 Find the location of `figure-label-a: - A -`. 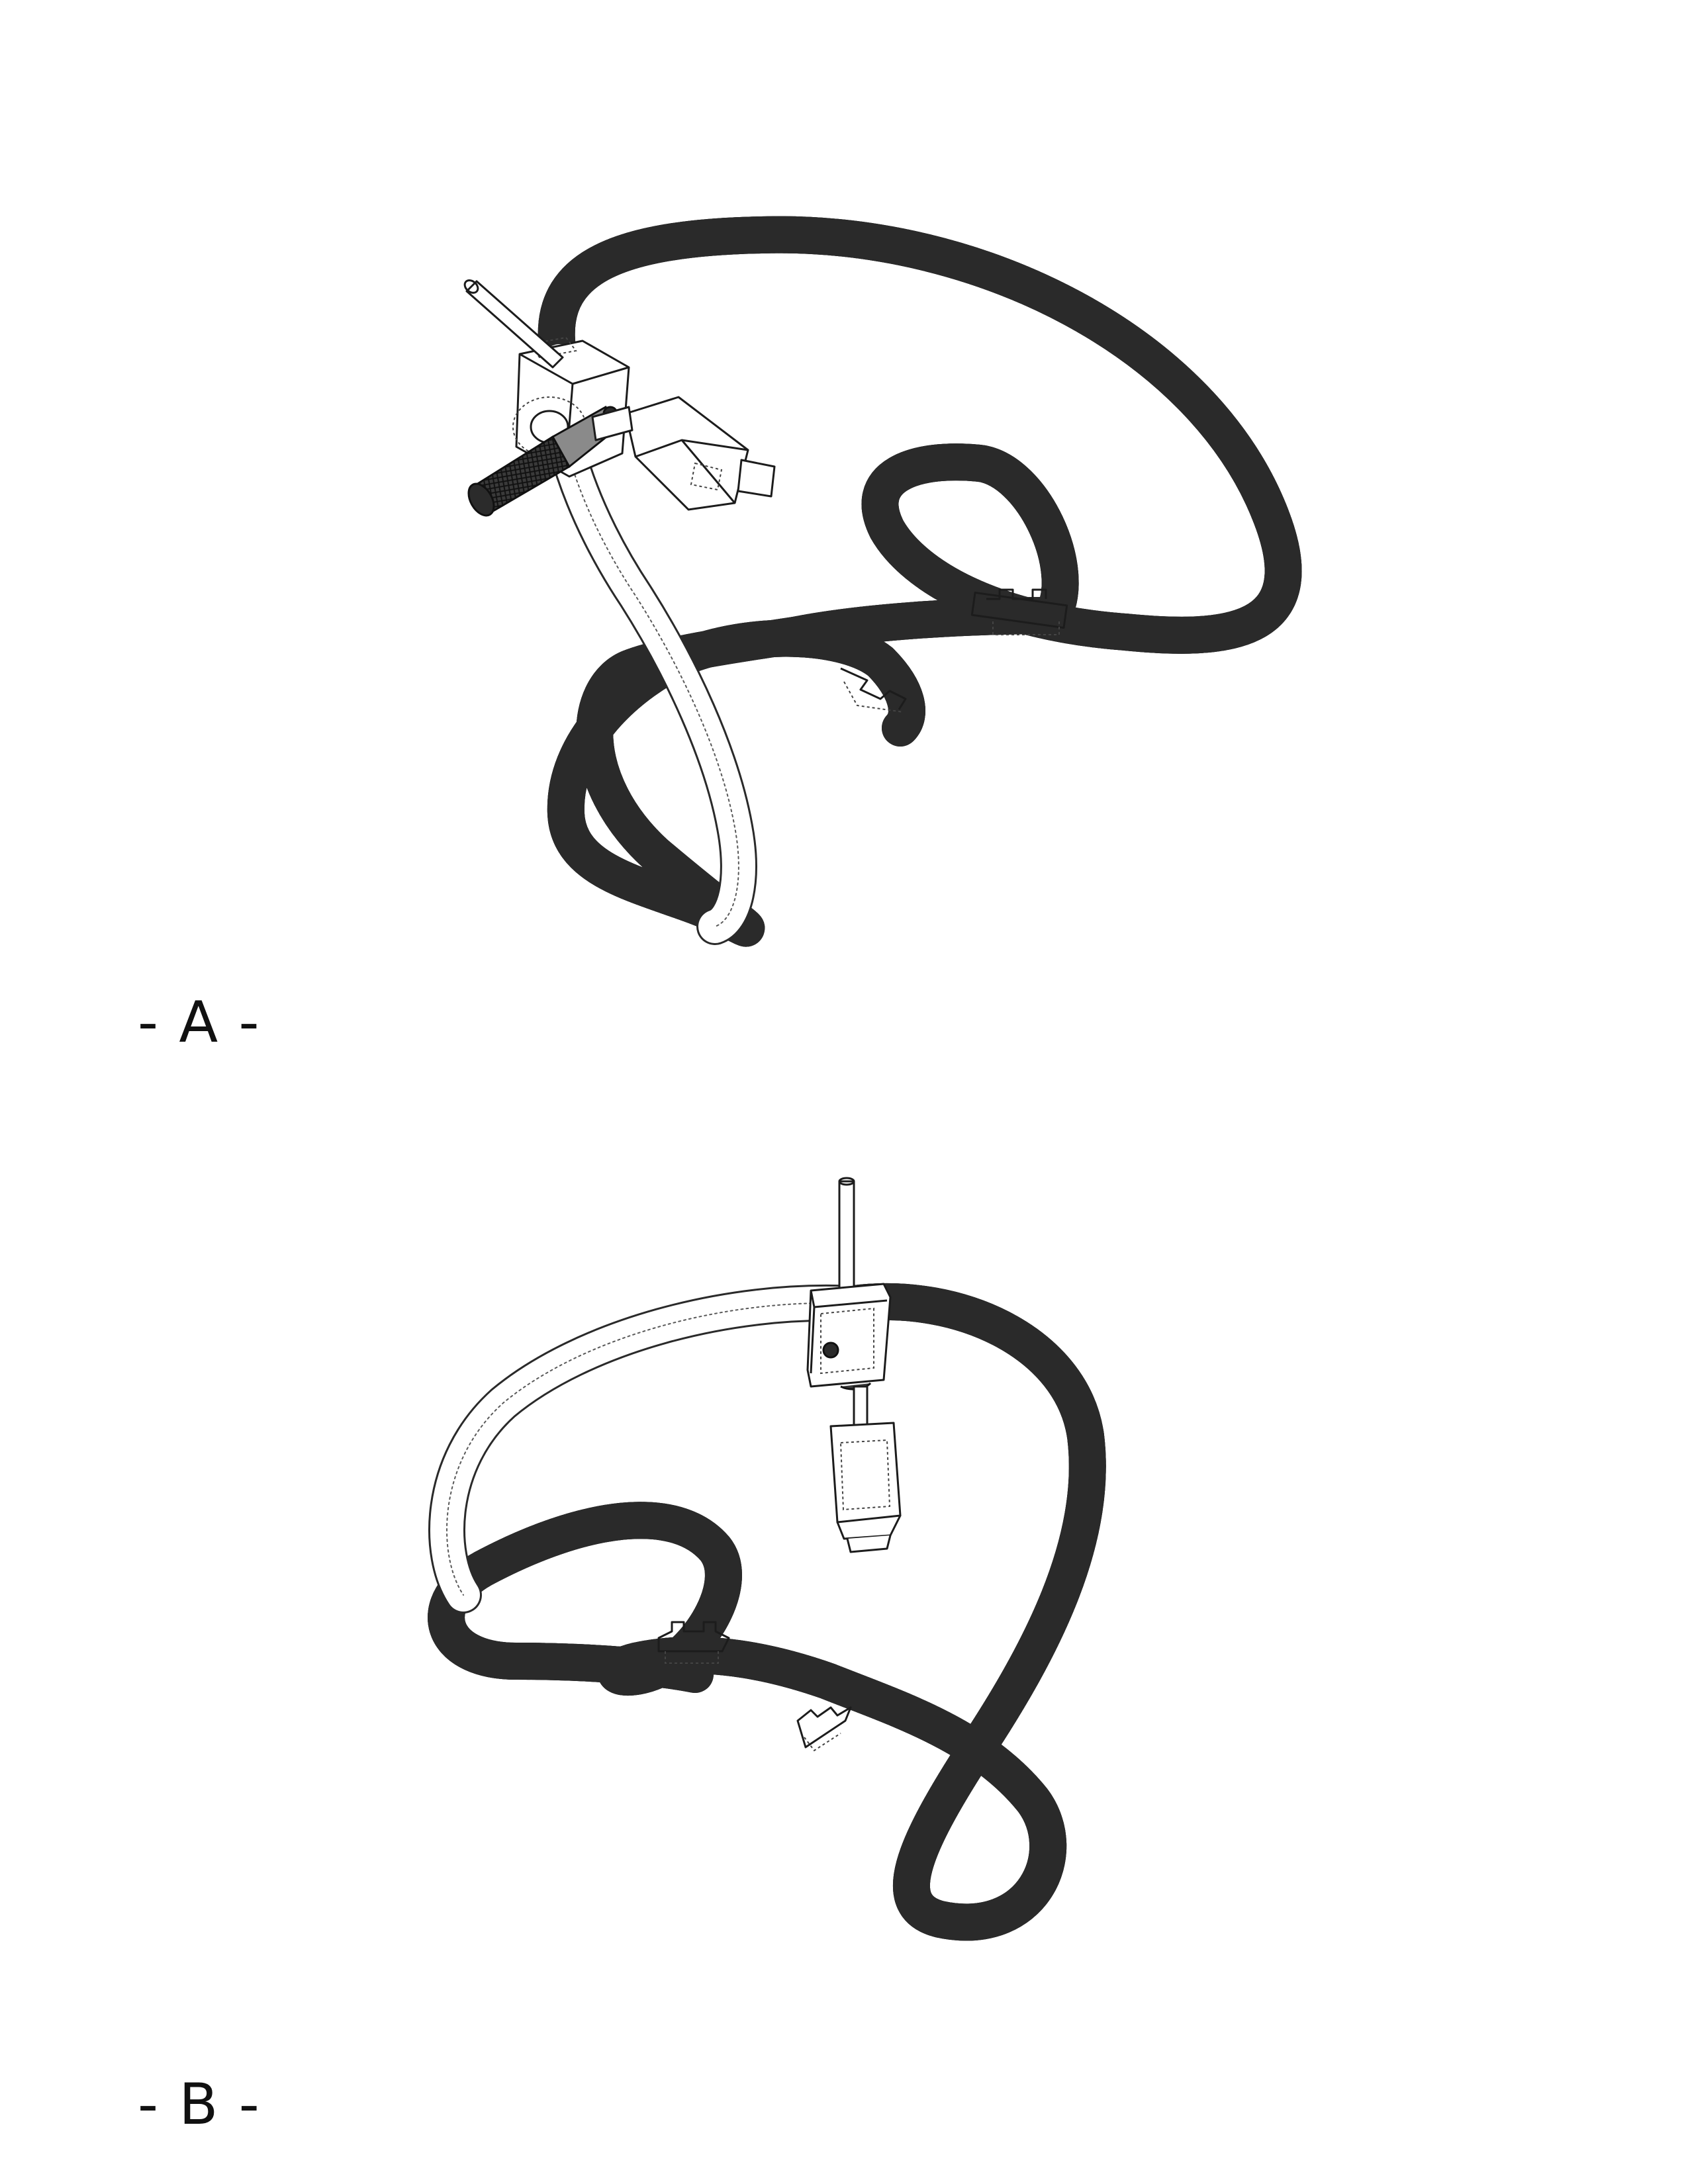

figure-label-a: - A - is located at coordinates (199, 1022).